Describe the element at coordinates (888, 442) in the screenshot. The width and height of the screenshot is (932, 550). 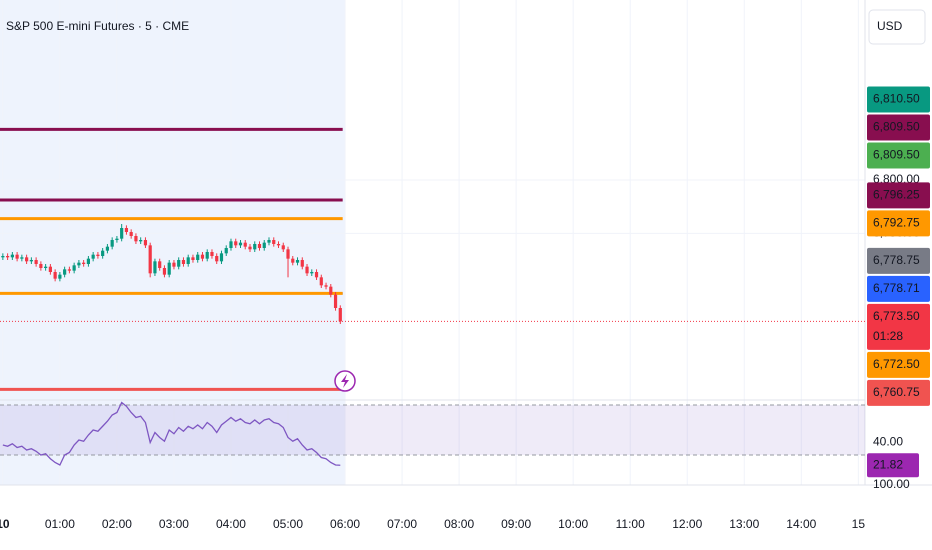
I see `indicator-tick-label: 40.00` at that location.